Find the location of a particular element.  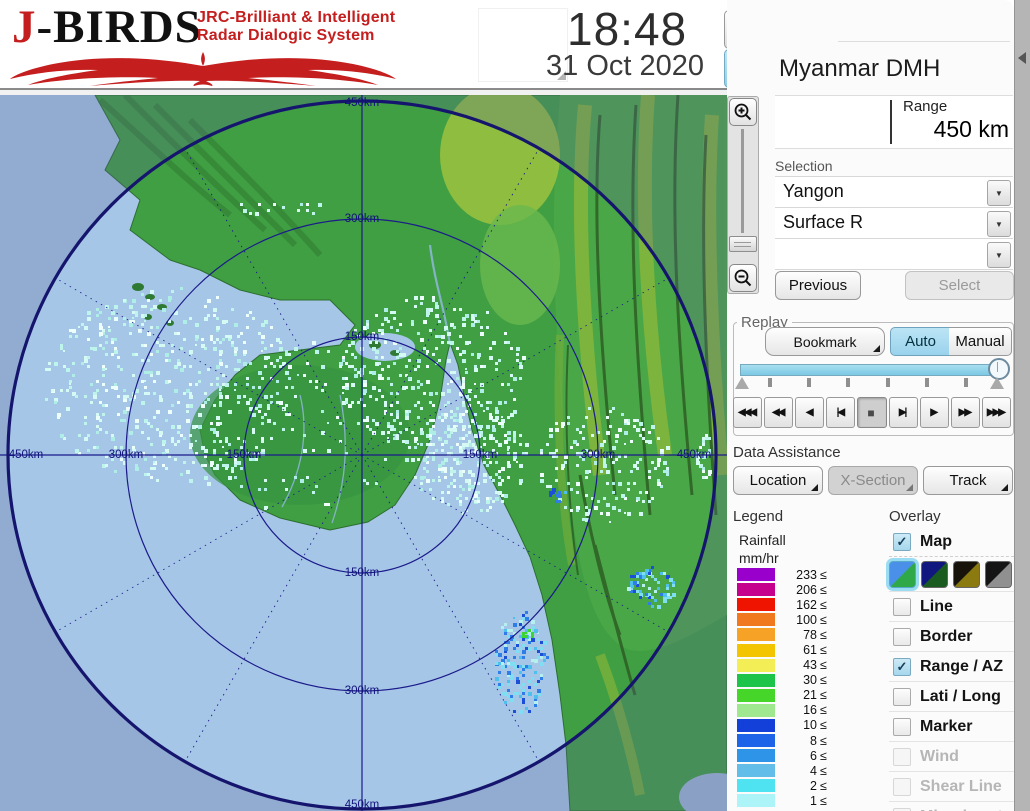

replay-slider-track is located at coordinates (872, 370).